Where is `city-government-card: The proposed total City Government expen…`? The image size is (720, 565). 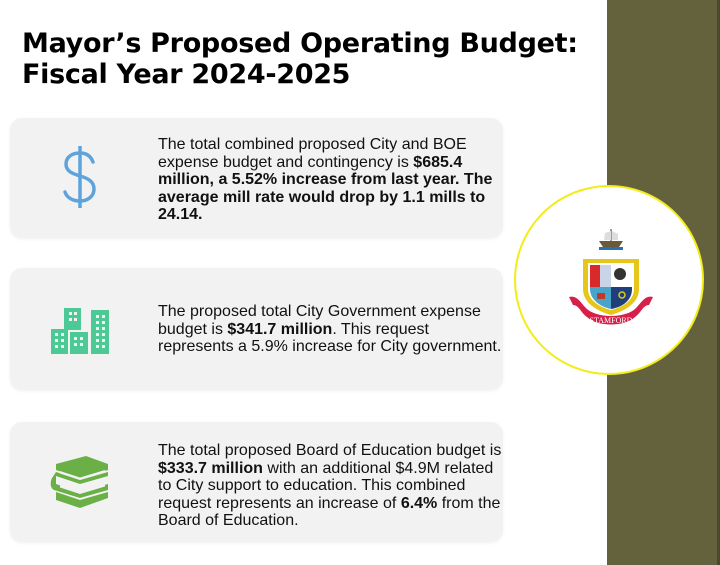 city-government-card: The proposed total City Government expen… is located at coordinates (256, 329).